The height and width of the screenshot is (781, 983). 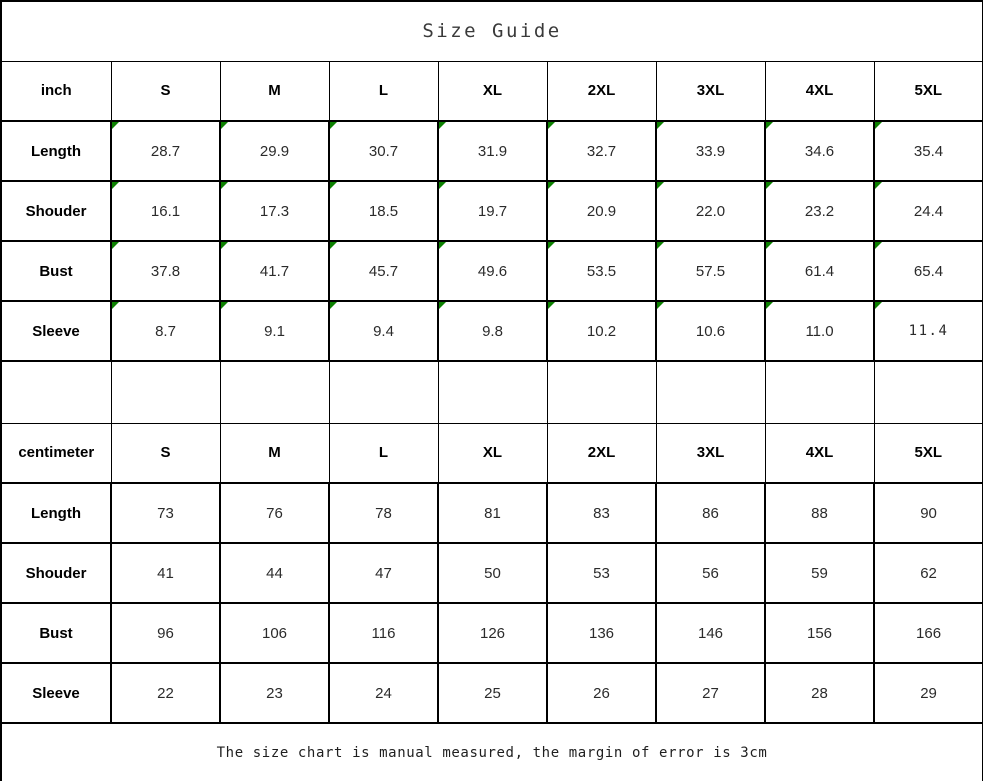 What do you see at coordinates (56, 633) in the screenshot?
I see `measurement-label-bust: Bust` at bounding box center [56, 633].